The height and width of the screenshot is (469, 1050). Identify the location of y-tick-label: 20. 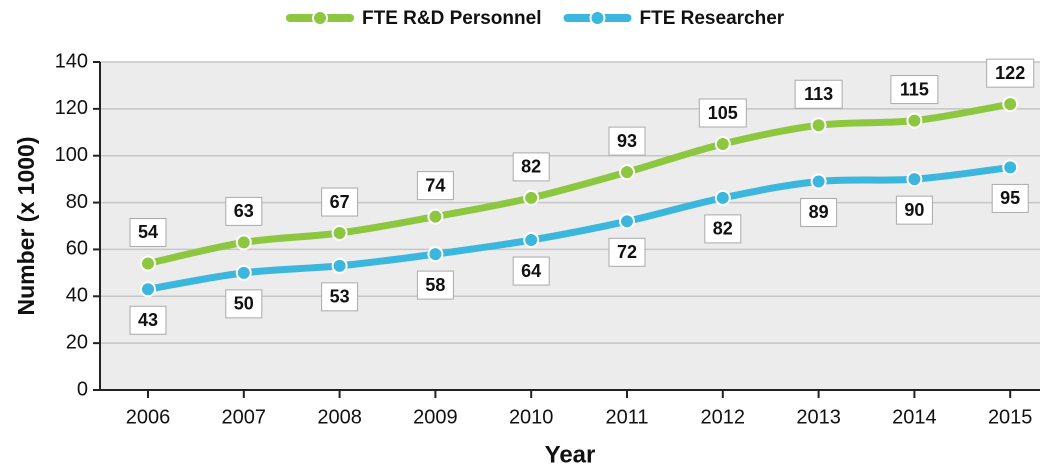
(77, 342).